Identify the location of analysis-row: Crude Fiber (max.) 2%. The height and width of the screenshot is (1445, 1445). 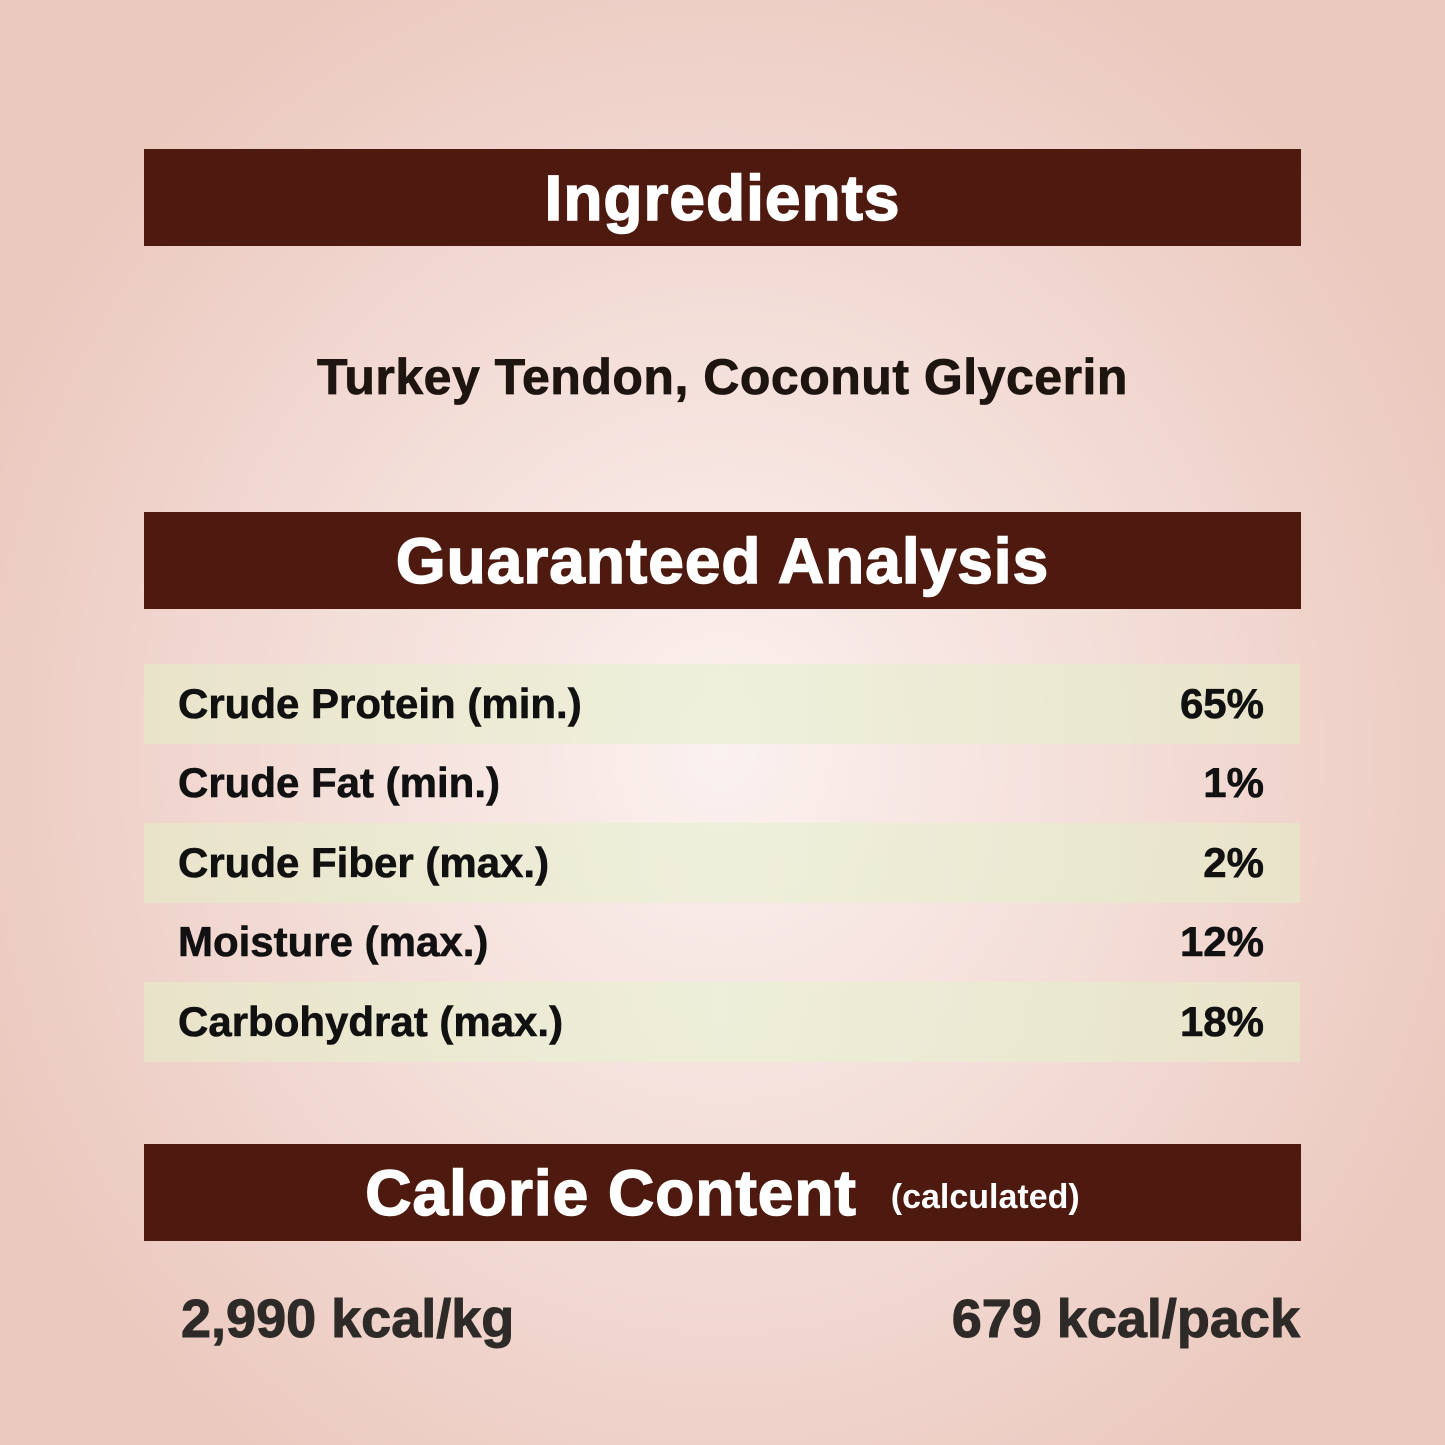
(722, 863).